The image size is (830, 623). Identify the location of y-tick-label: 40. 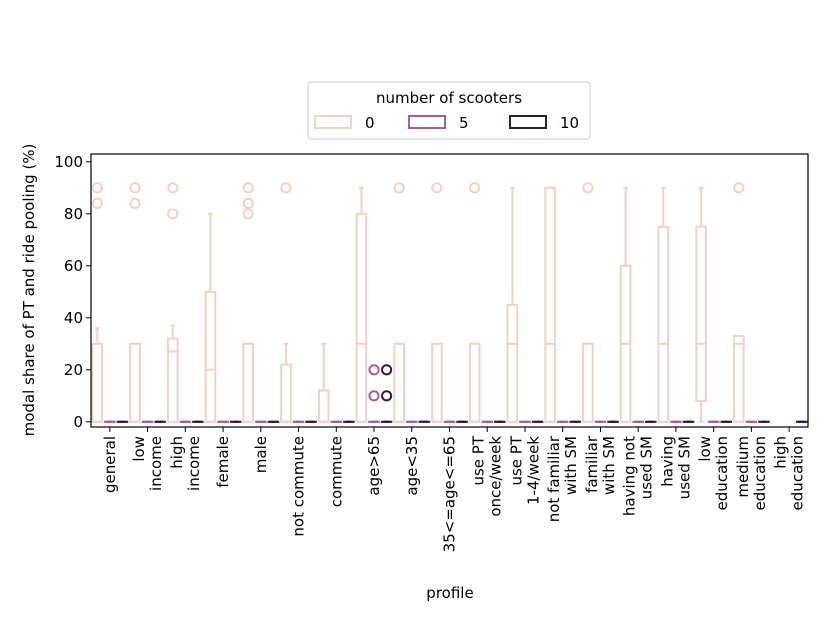
(73, 318).